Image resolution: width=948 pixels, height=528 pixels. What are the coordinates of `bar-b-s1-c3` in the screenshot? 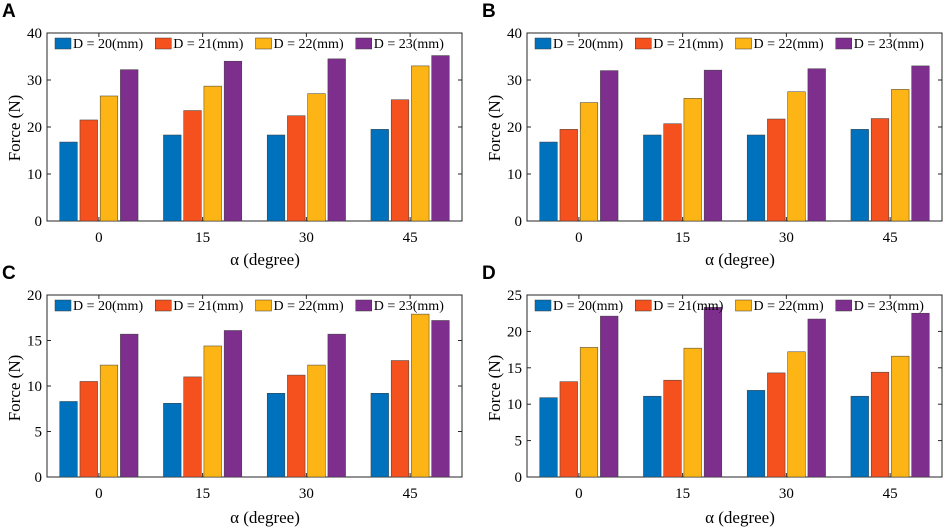 It's located at (880, 170).